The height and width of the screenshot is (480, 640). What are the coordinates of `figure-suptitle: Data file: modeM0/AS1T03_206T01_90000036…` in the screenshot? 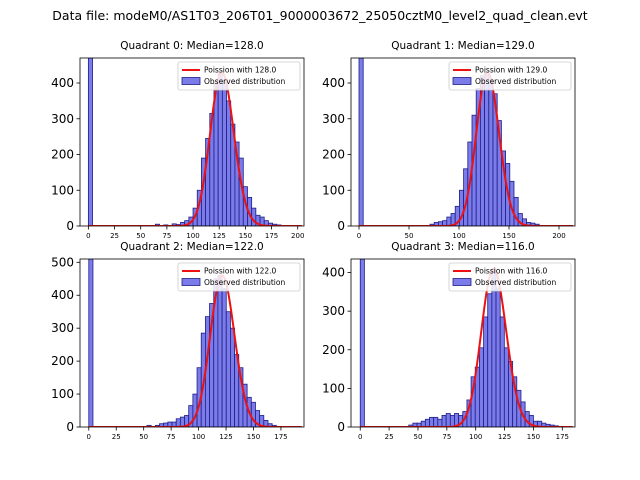 It's located at (319, 15).